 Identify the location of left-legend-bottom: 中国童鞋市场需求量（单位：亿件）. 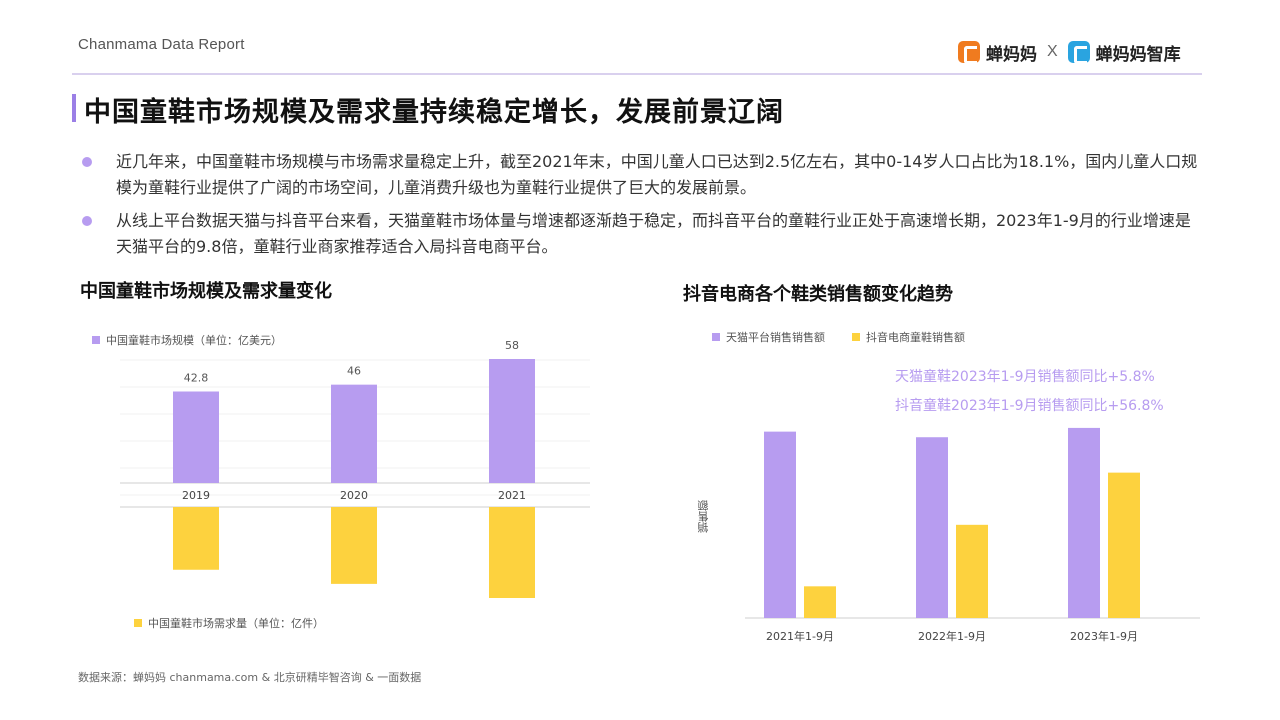
(229, 623).